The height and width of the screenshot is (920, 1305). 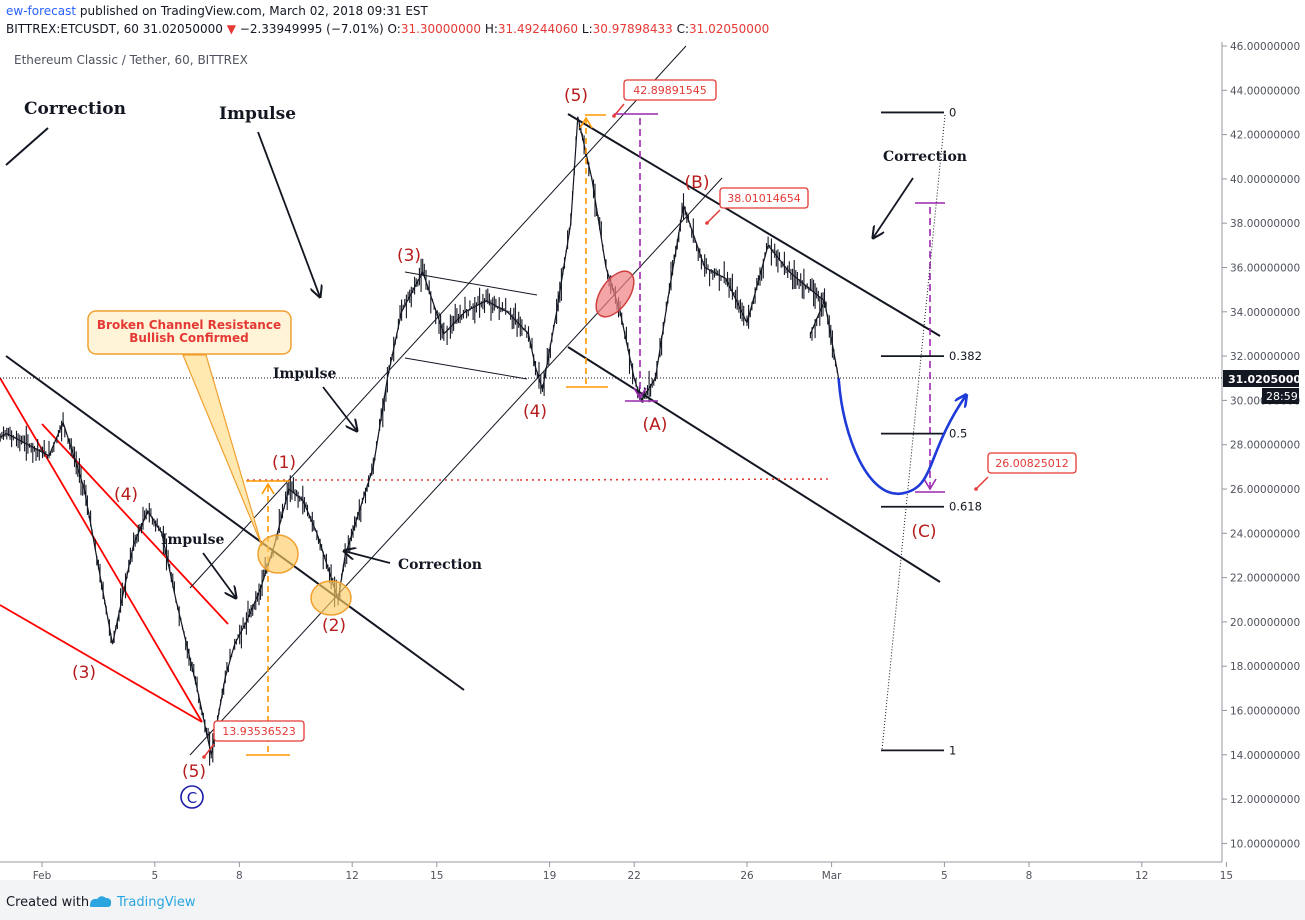 I want to click on down-channel-upper, so click(x=754, y=225).